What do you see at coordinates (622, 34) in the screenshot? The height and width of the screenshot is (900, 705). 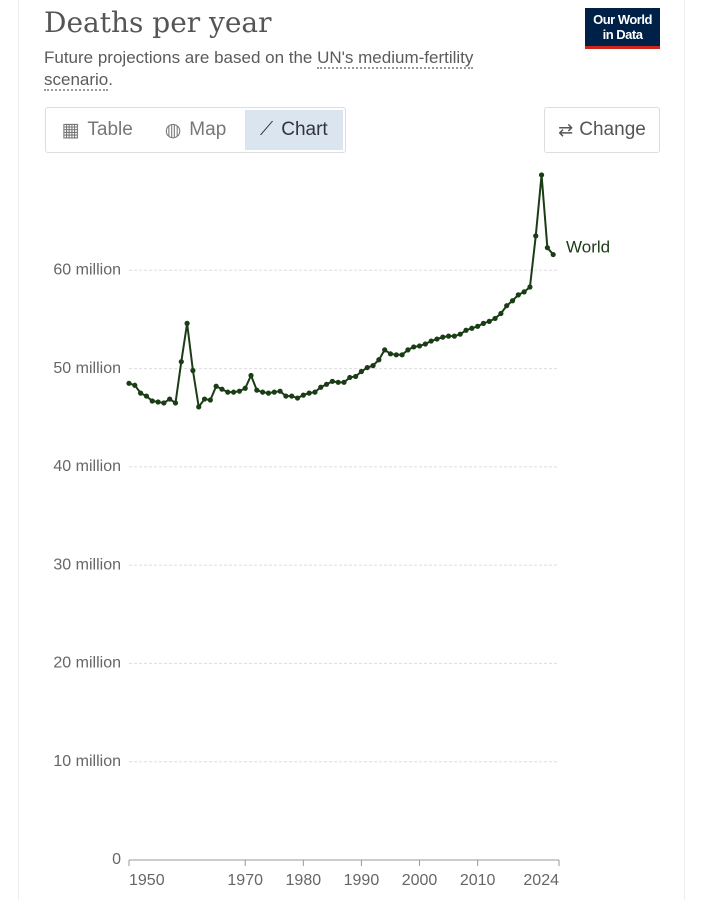 I see `logo-line: in Data` at bounding box center [622, 34].